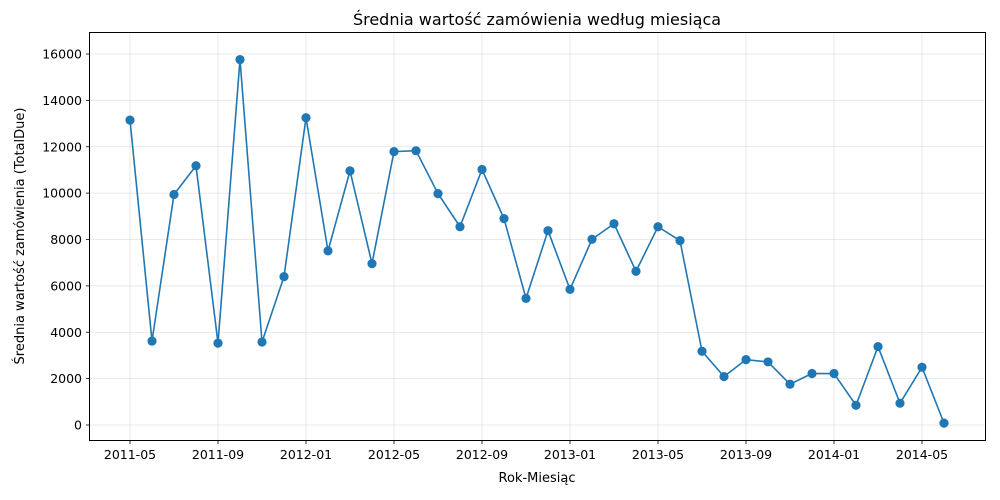 Image resolution: width=1000 pixels, height=500 pixels. I want to click on y-tick-label: 8000, so click(66, 239).